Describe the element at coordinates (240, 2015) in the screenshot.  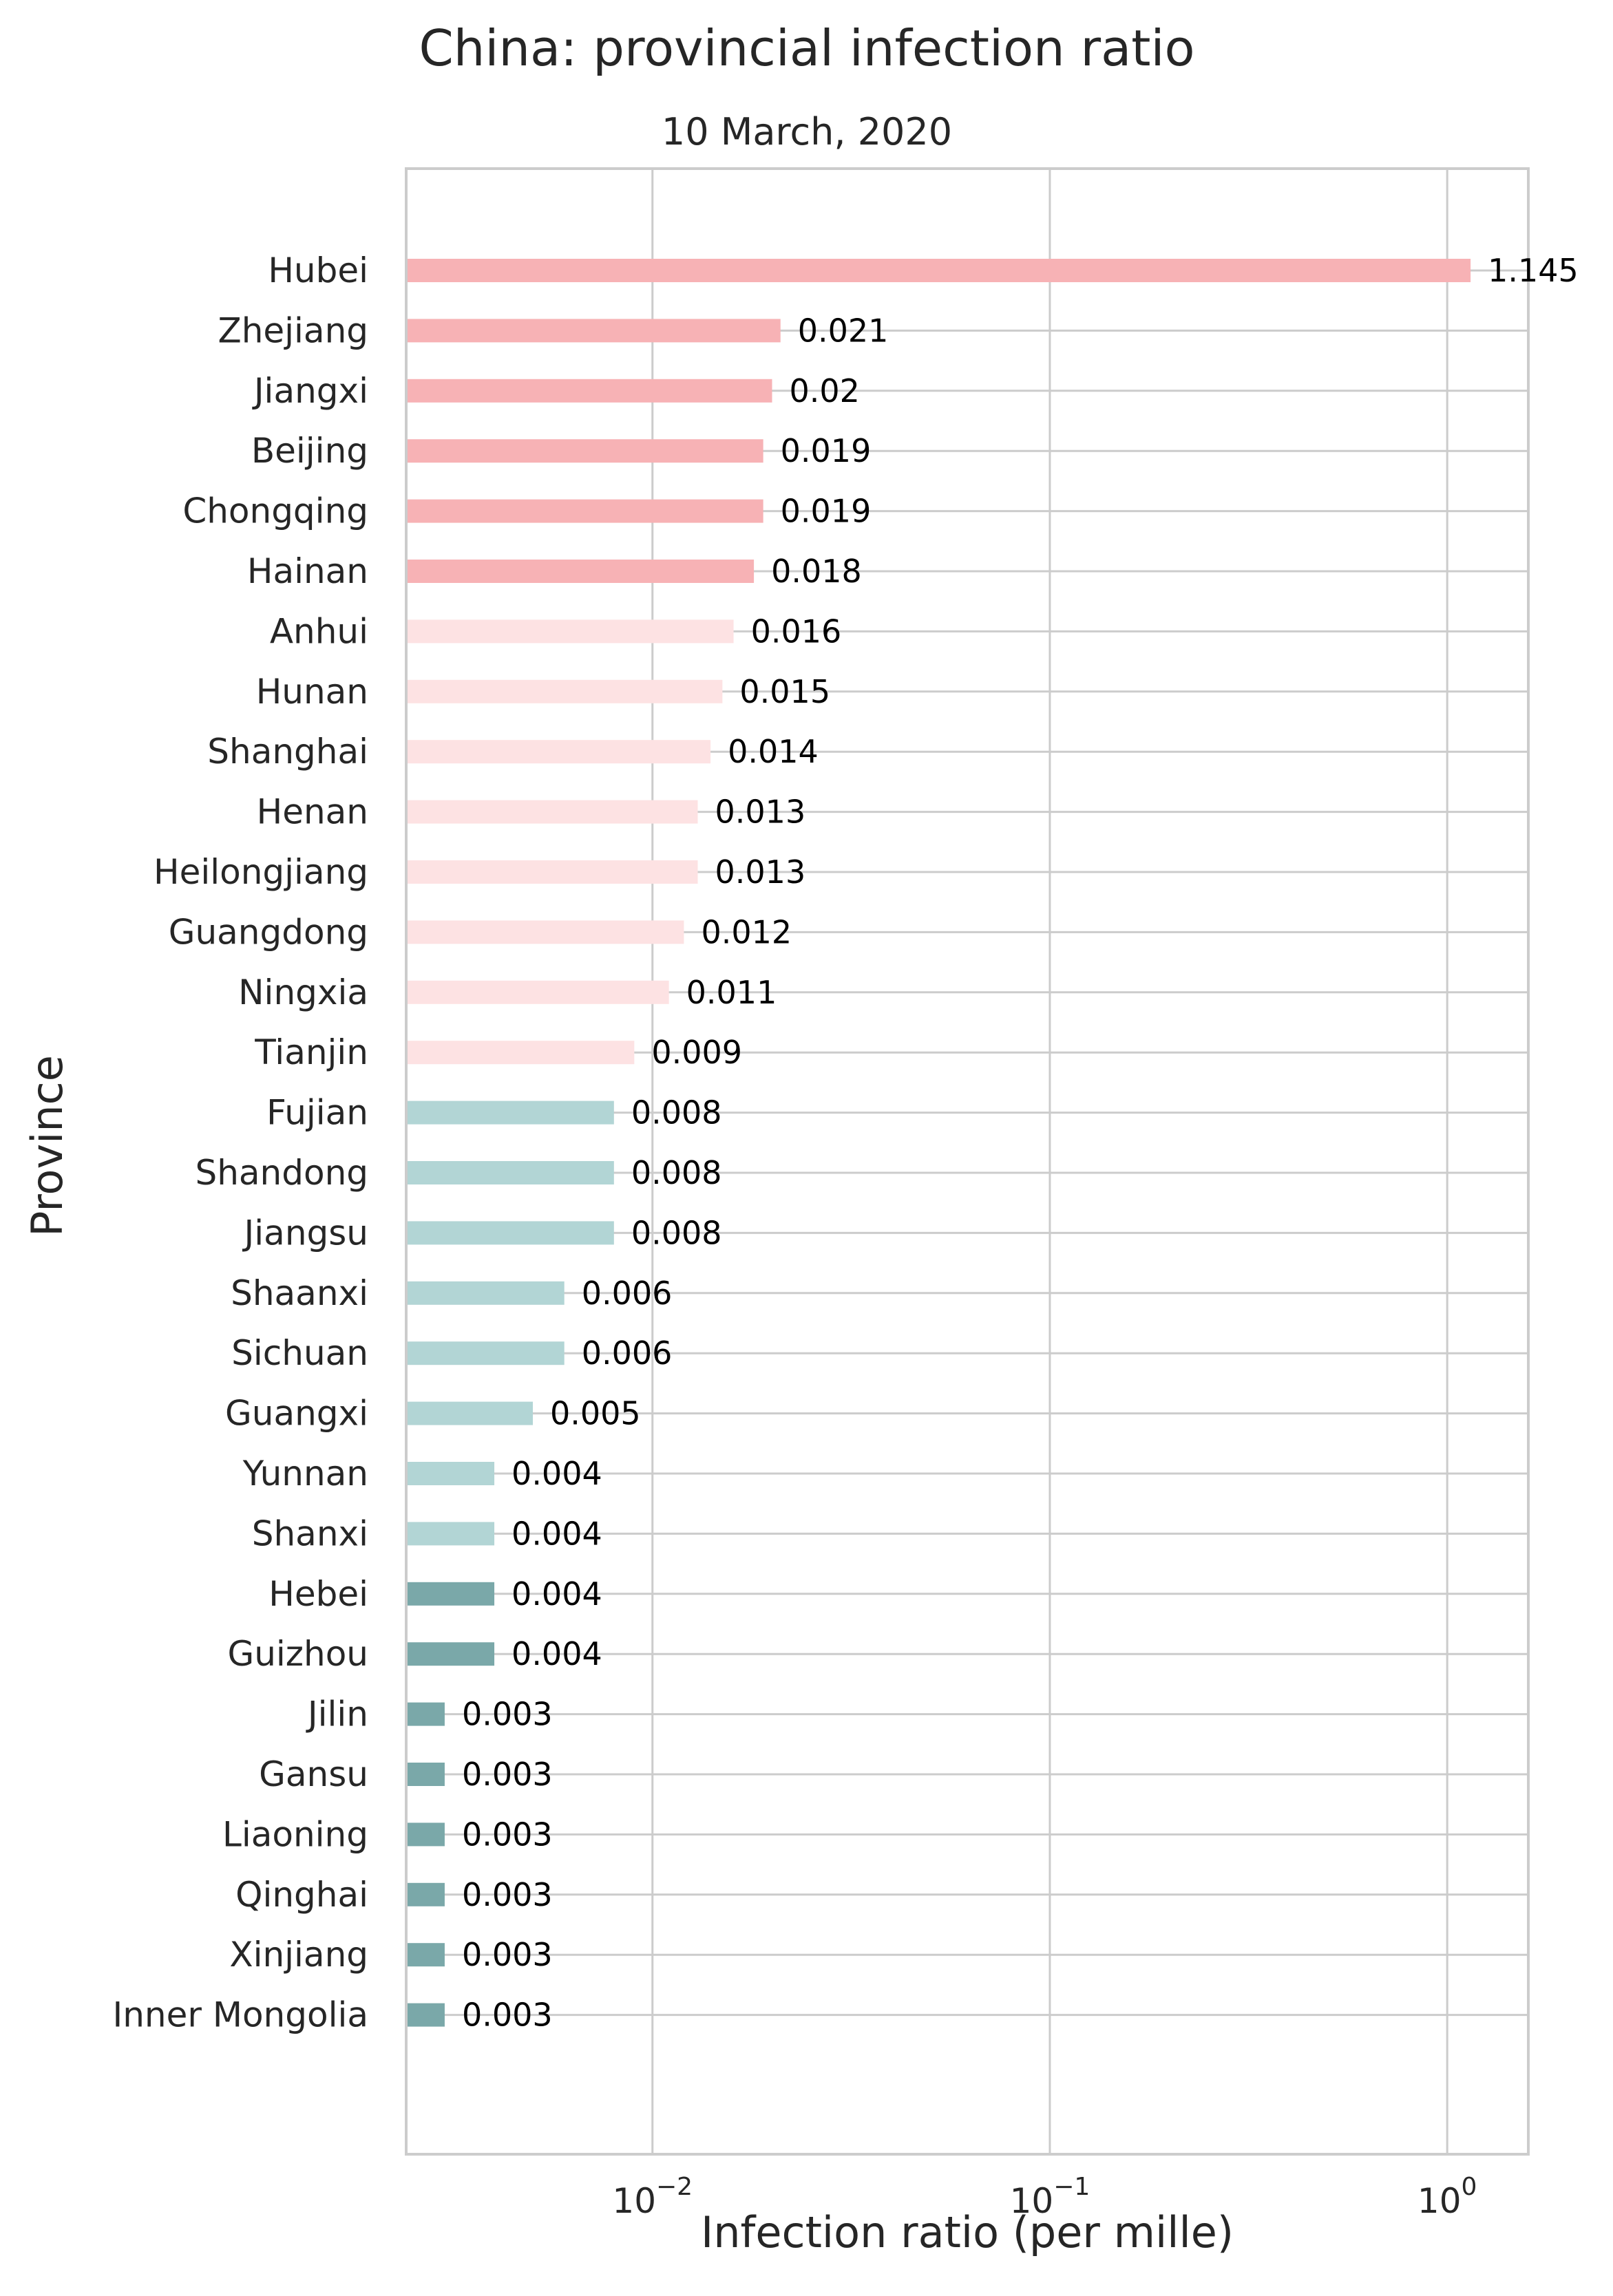
I see `y-tick-label: Inner Mongolia` at that location.